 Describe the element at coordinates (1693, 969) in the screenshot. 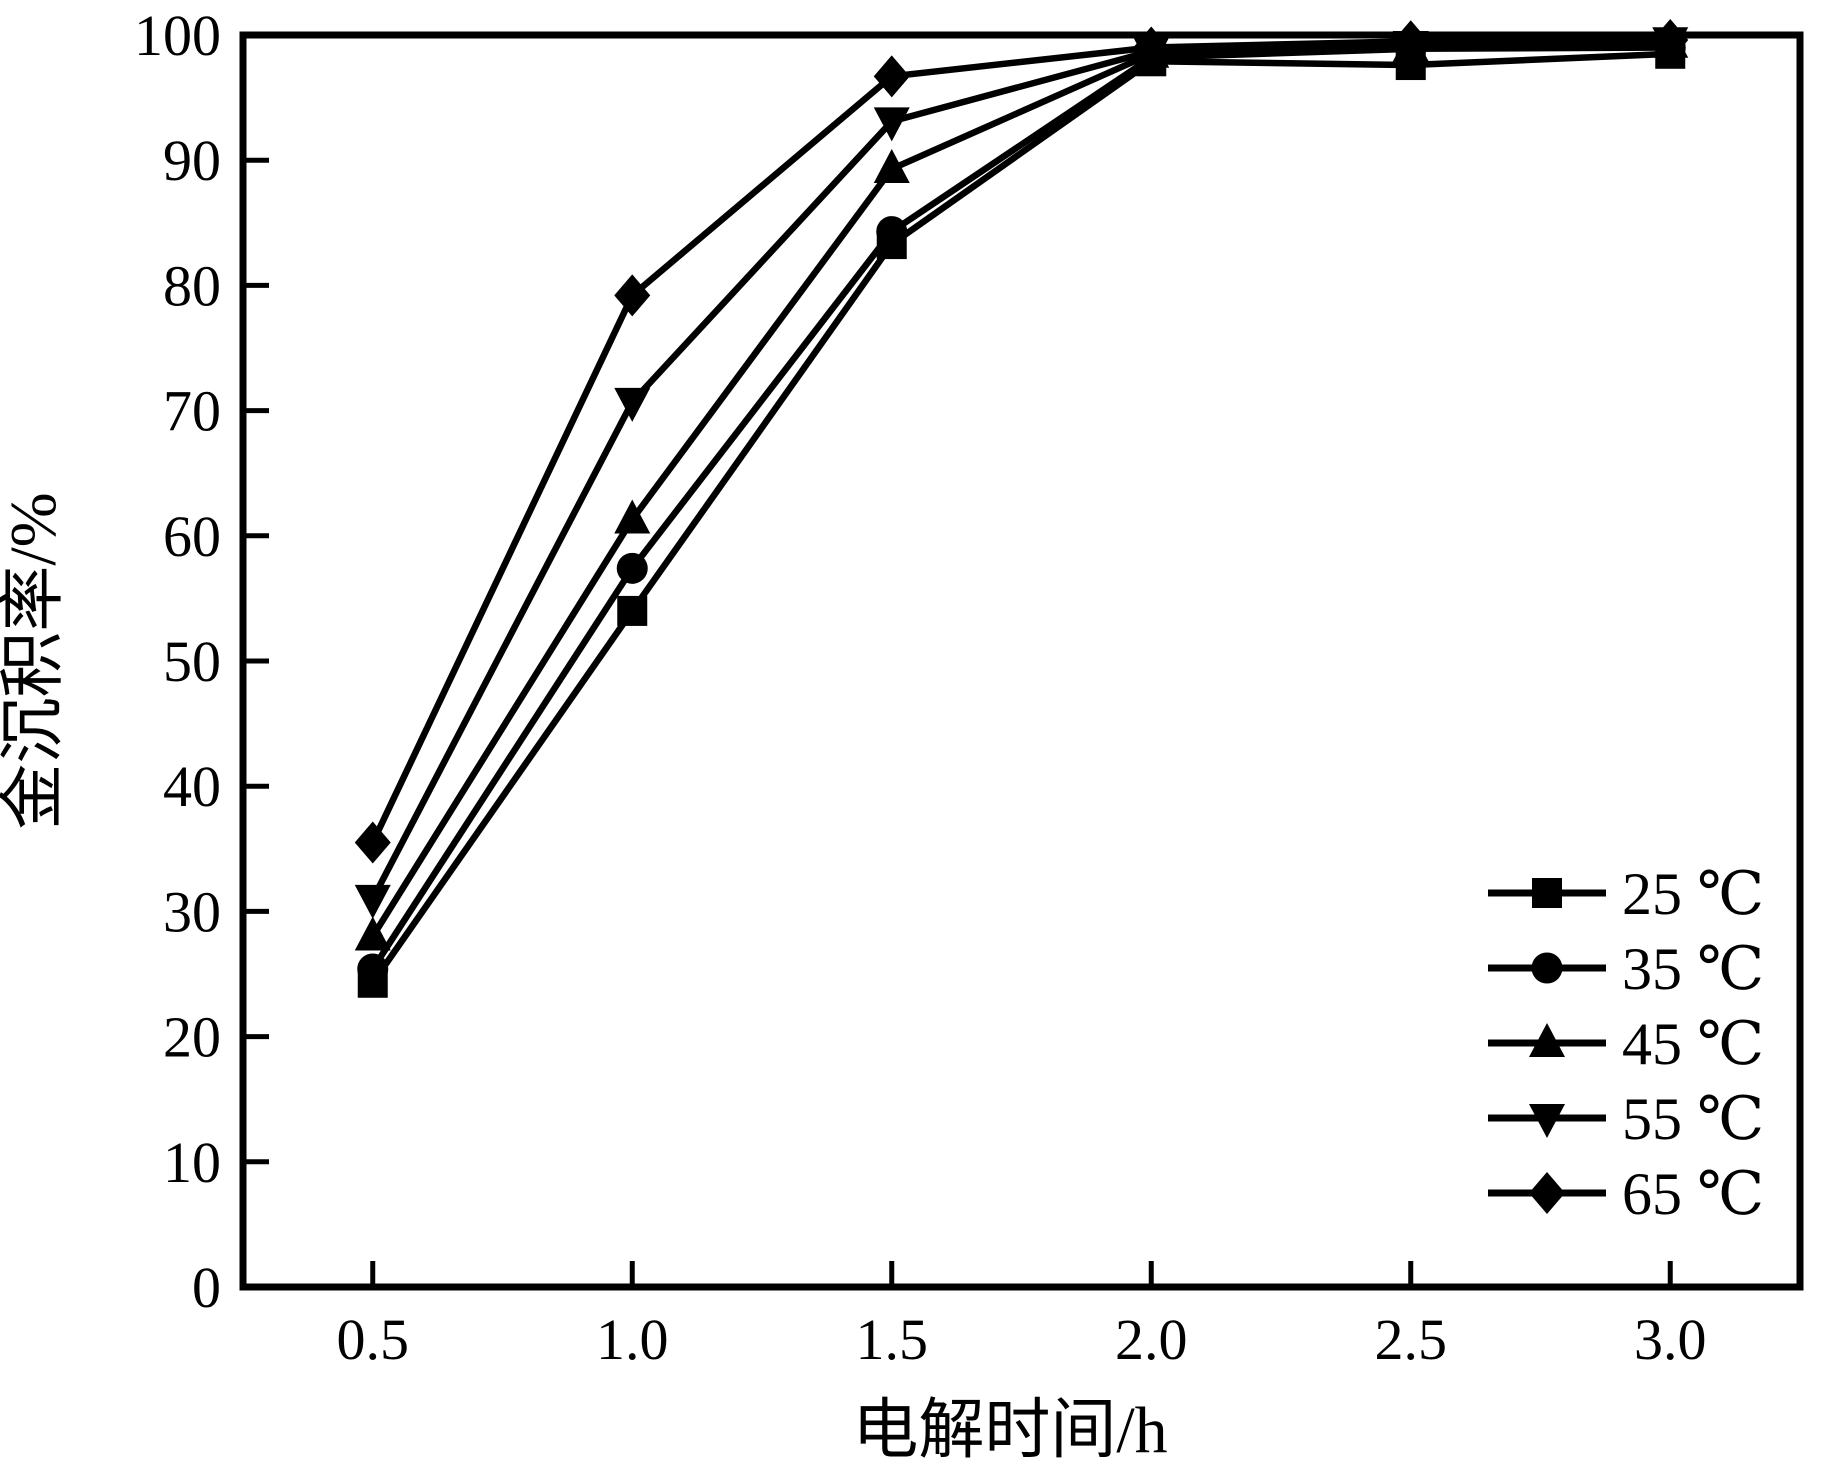

I see `legend-label: 35 ℃` at that location.